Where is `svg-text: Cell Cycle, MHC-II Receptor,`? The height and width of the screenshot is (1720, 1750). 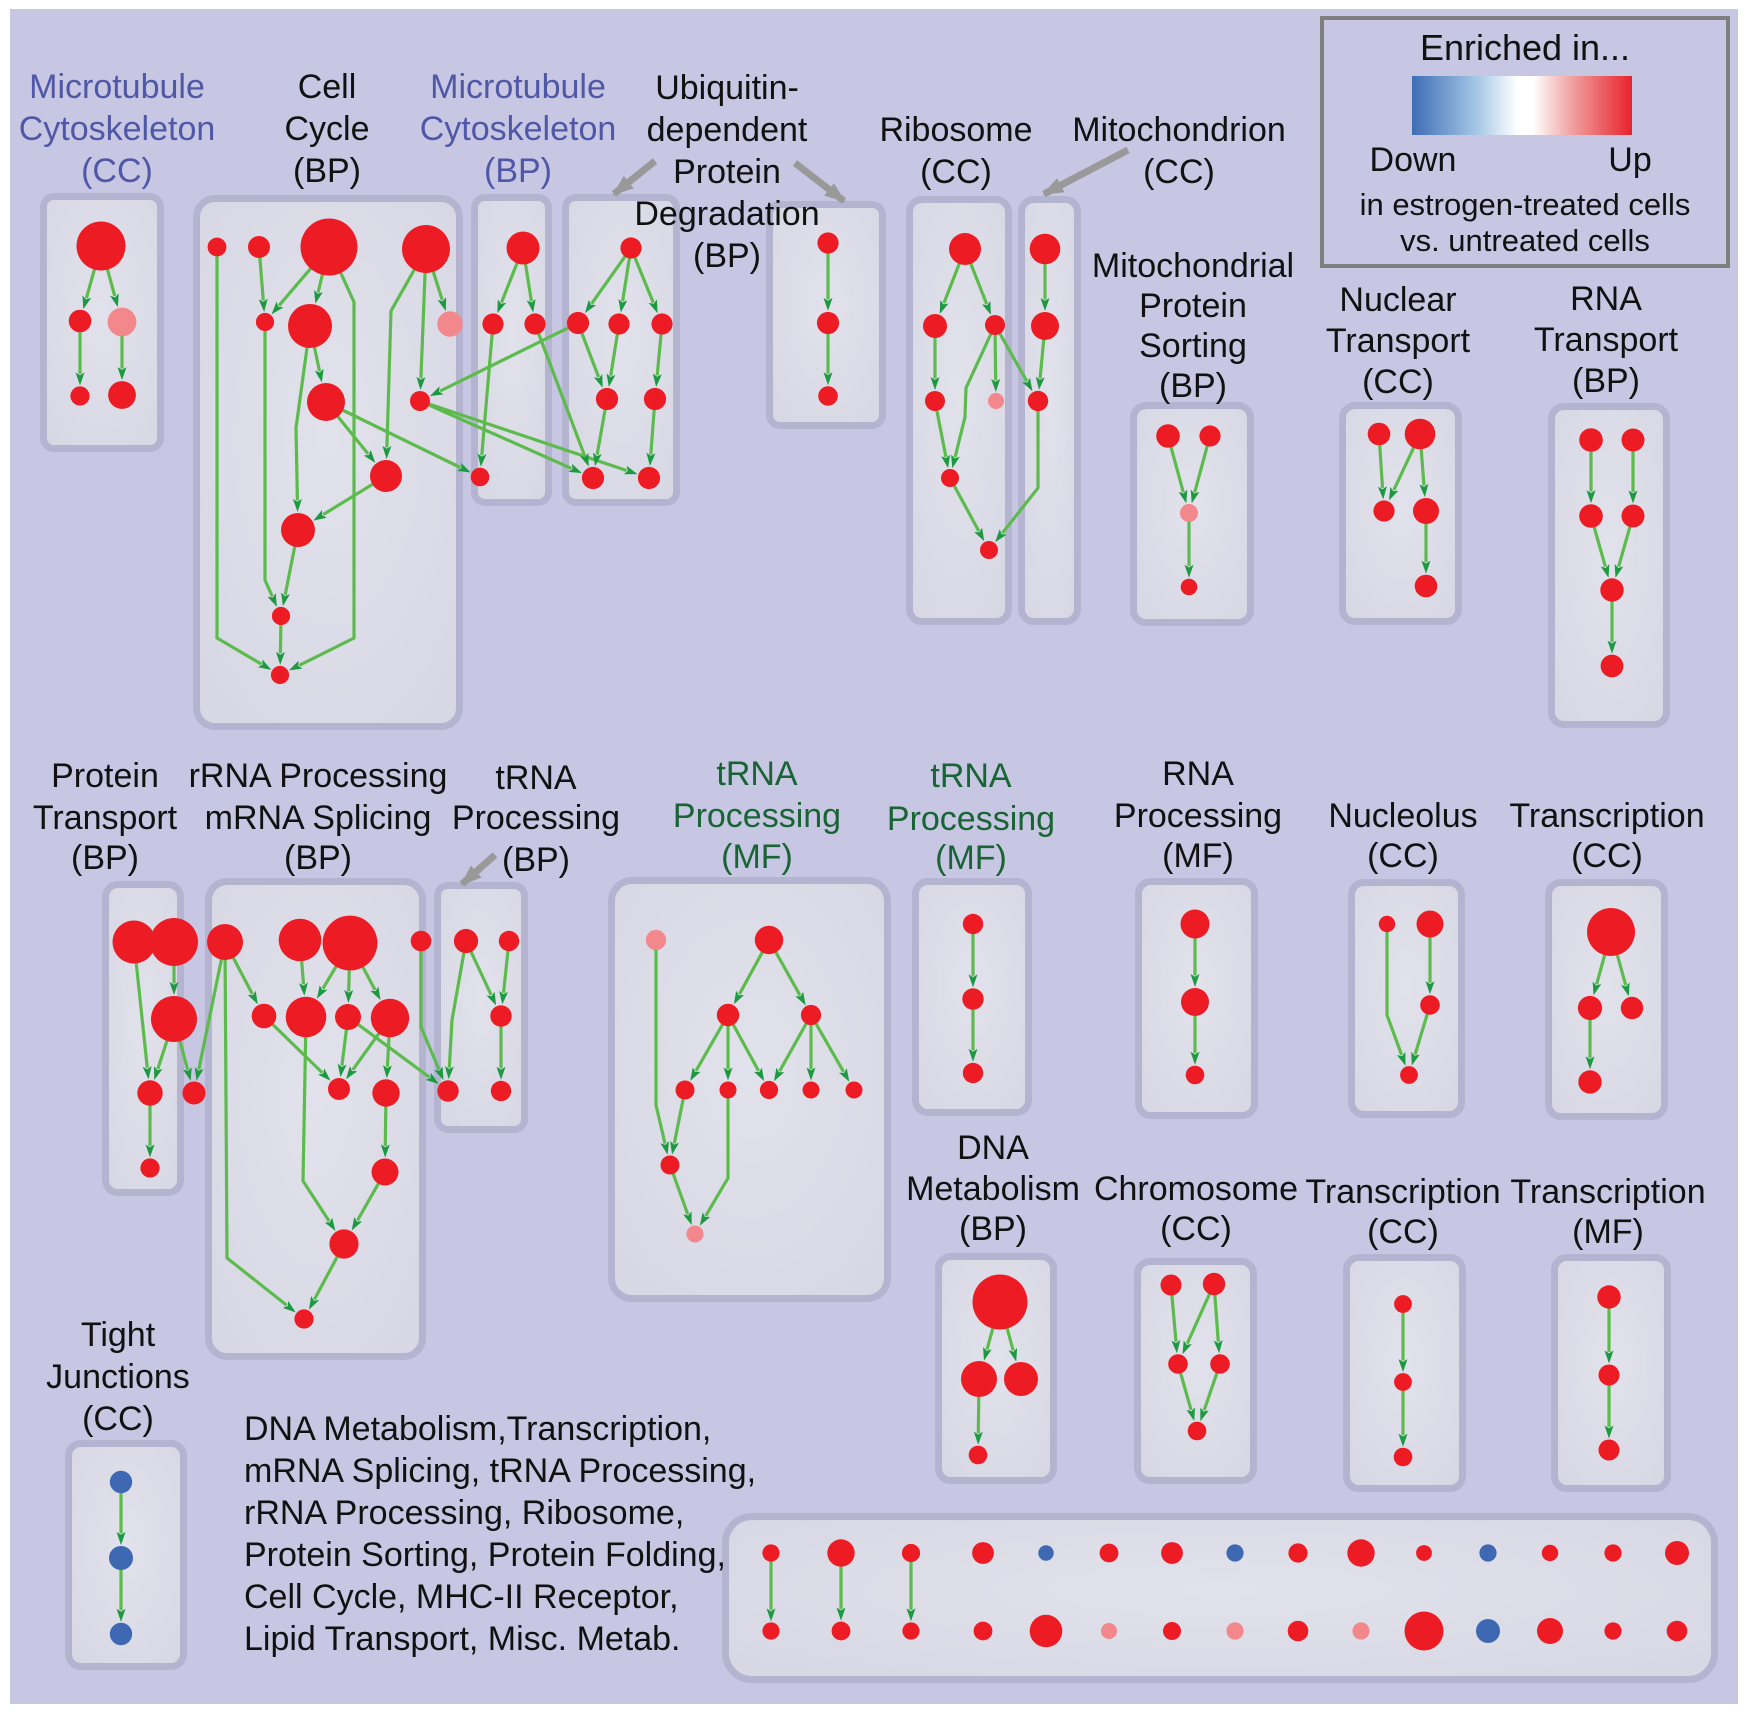
svg-text: Cell Cycle, MHC-II Receptor, is located at coordinates (461, 1597).